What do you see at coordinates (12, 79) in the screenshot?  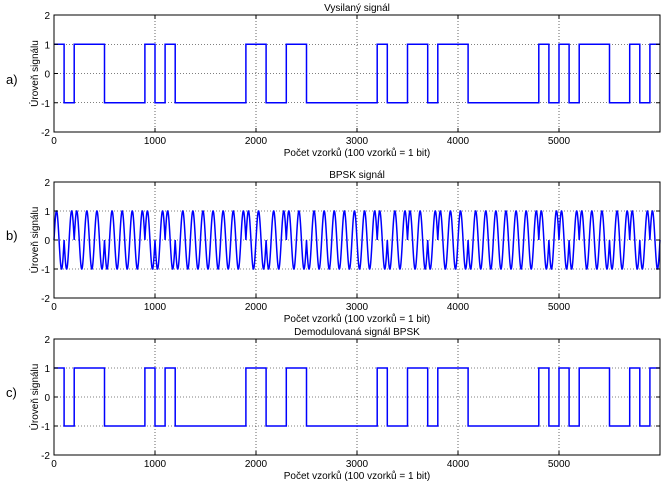 I see `subplot-1-panel-letter: a)` at bounding box center [12, 79].